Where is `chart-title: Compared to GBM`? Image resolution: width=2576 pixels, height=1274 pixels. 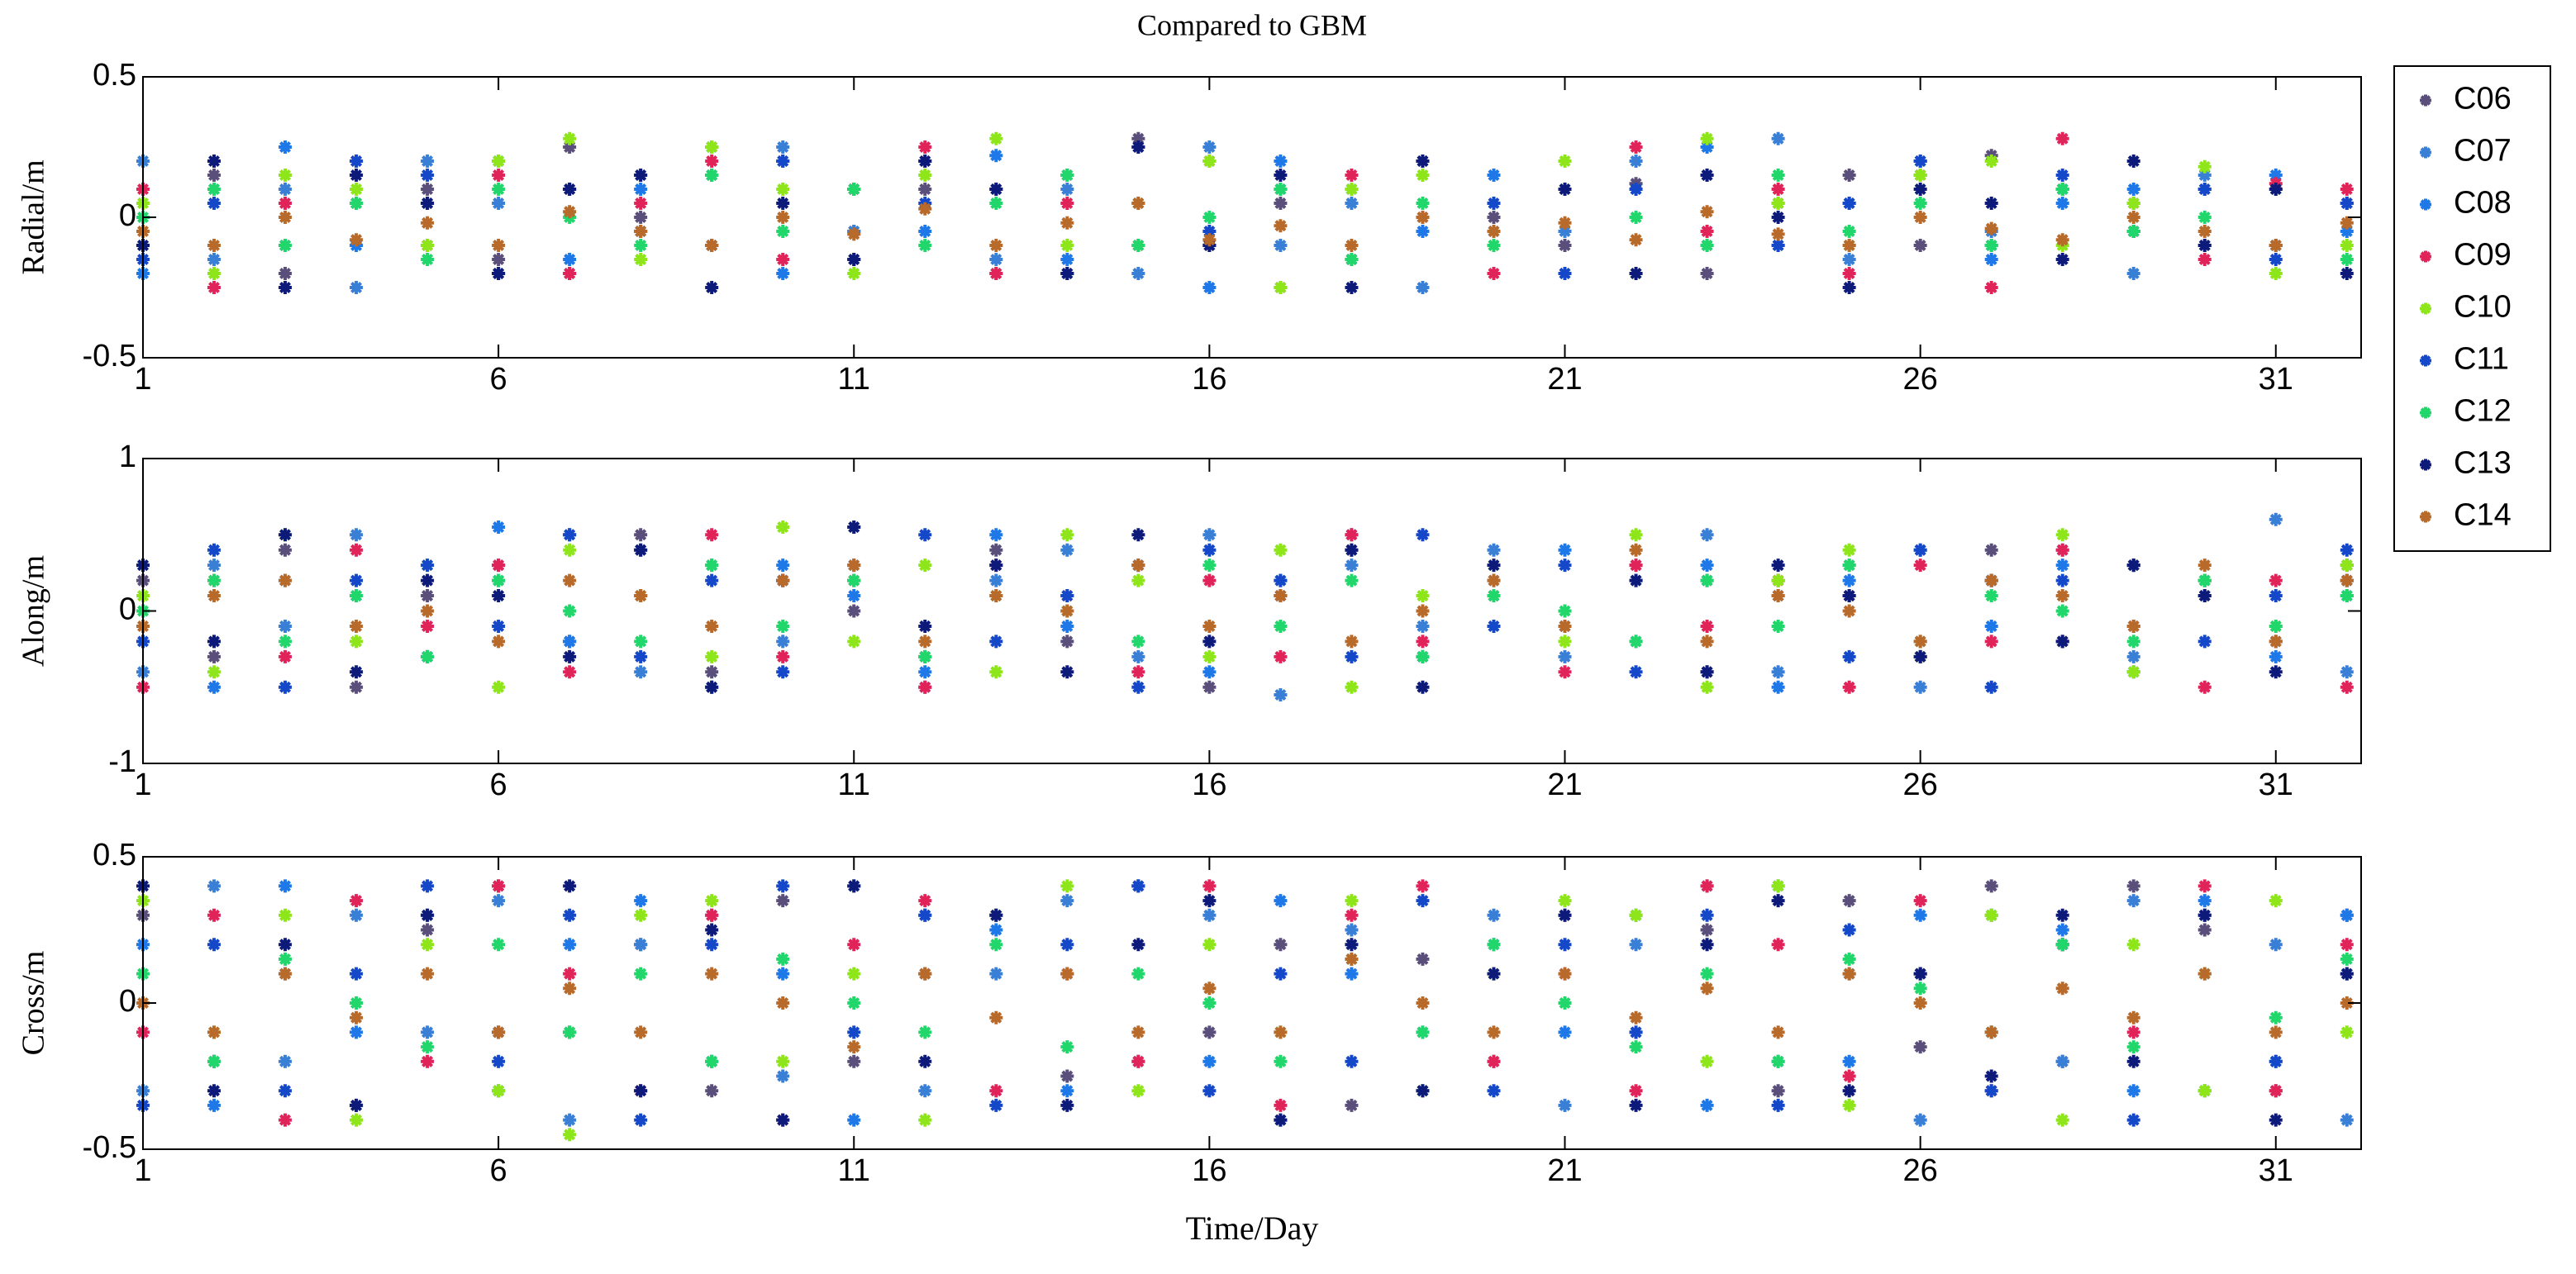
chart-title: Compared to GBM is located at coordinates (1252, 24).